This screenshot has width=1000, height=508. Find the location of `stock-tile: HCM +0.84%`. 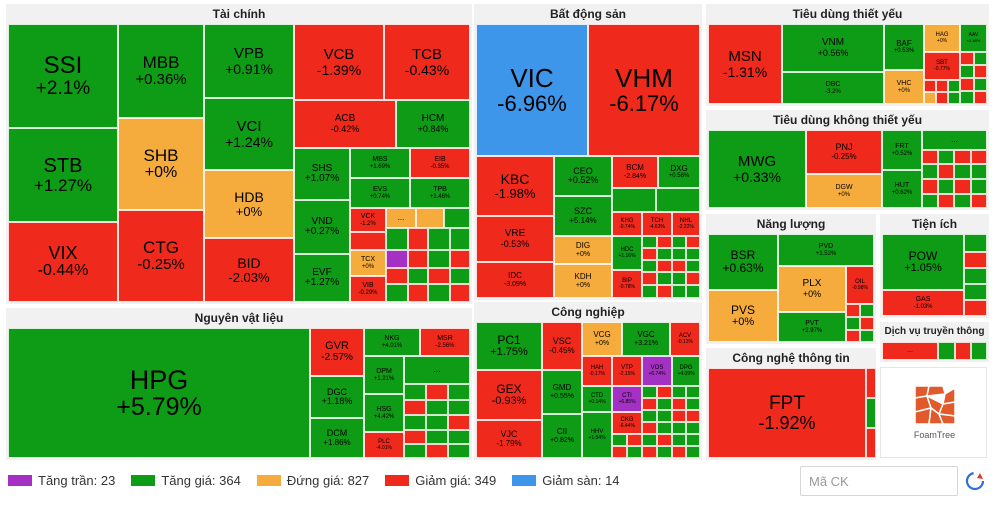

stock-tile: HCM +0.84% is located at coordinates (433, 124).